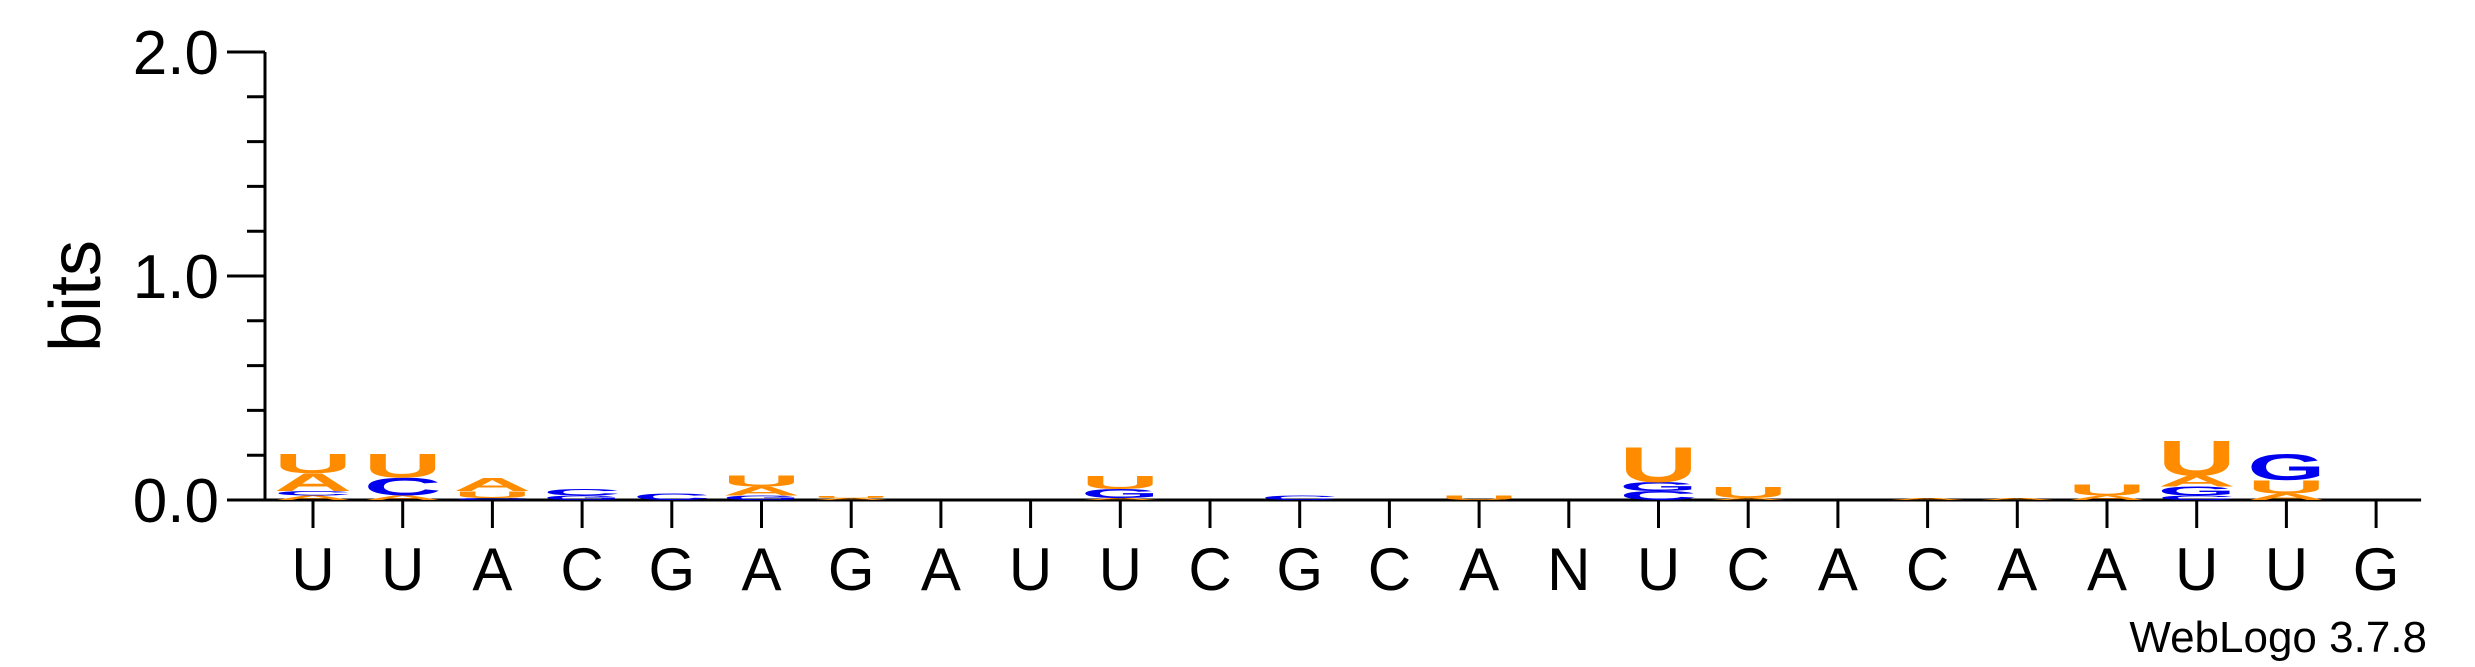 Image resolution: width=2475 pixels, height=667 pixels. I want to click on y-axis-label: bits, so click(76, 296).